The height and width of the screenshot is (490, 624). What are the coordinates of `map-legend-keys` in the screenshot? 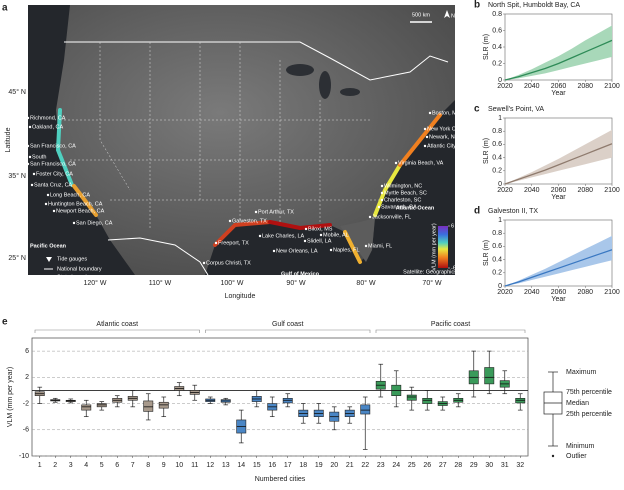 It's located at (48, 267).